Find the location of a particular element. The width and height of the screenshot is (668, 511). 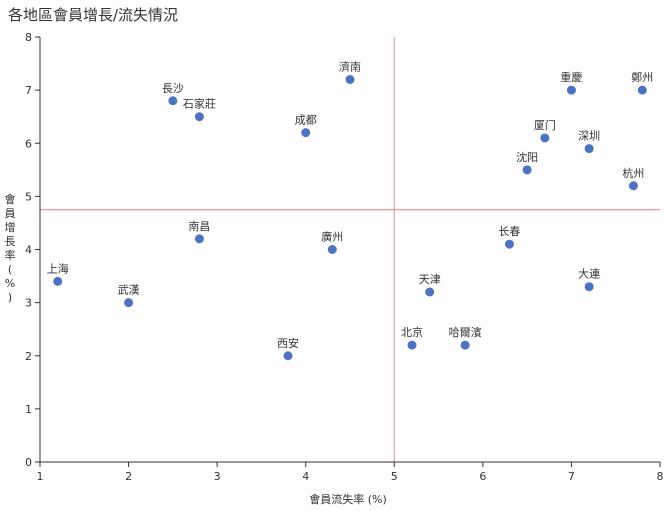

data-point-label: 天津 is located at coordinates (430, 279).